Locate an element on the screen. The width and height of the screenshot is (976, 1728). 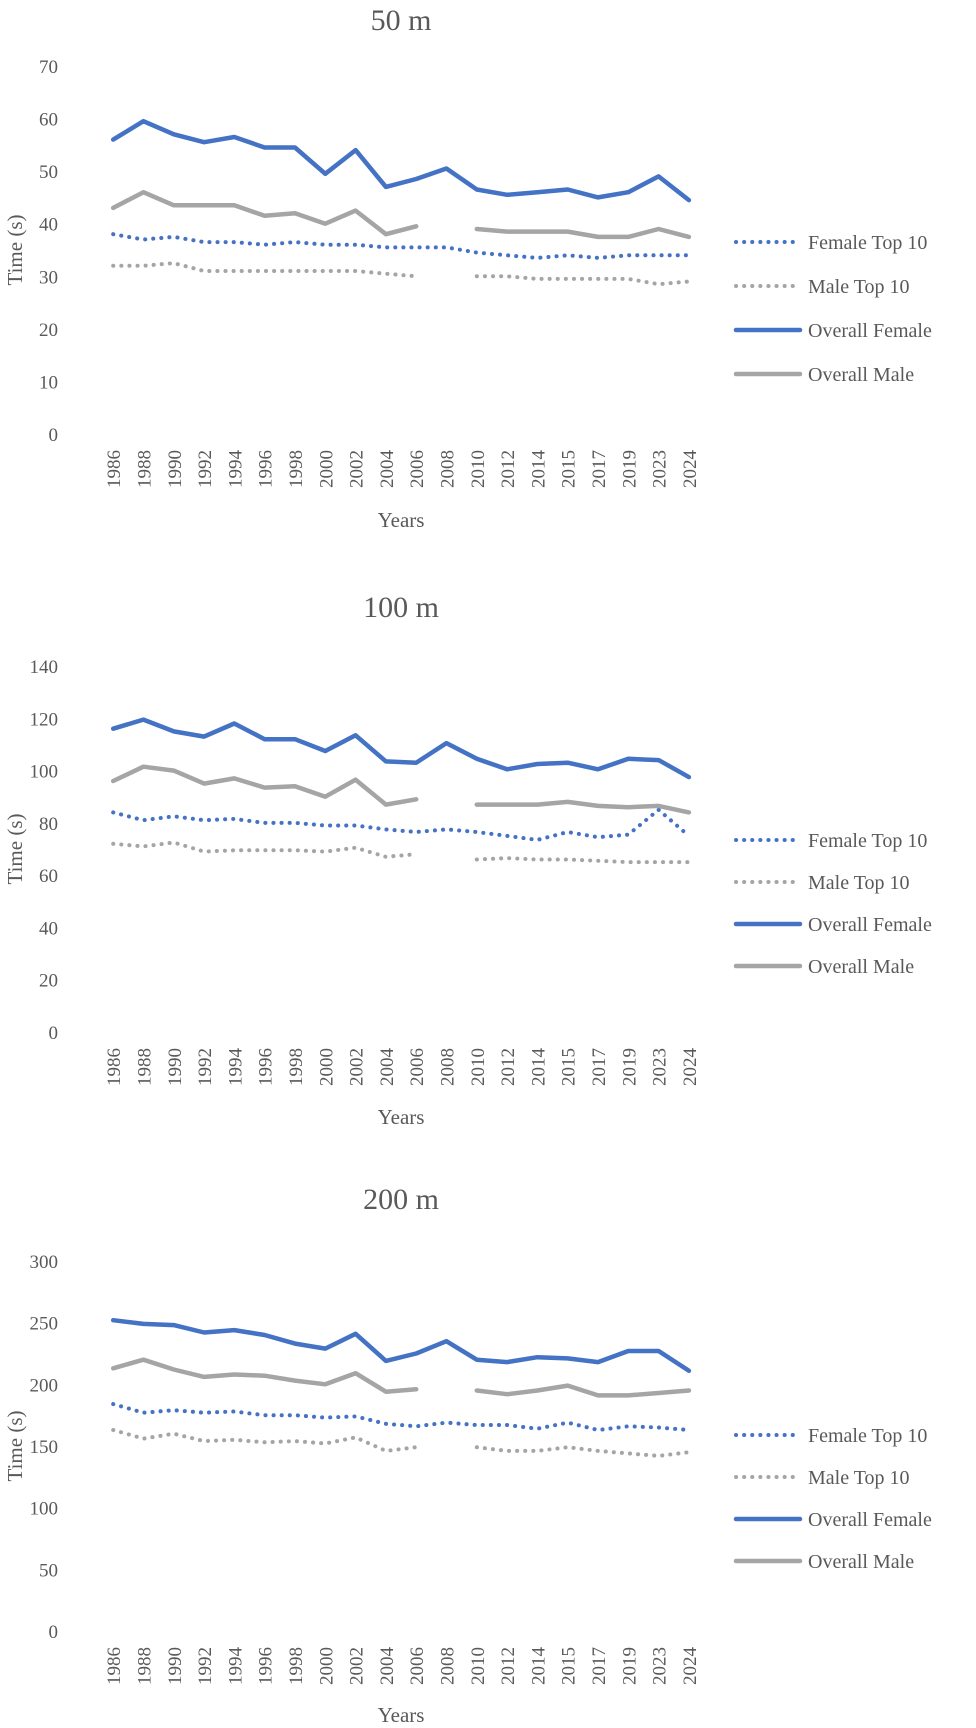
y-tick-label: 200 is located at coordinates (44, 1385).